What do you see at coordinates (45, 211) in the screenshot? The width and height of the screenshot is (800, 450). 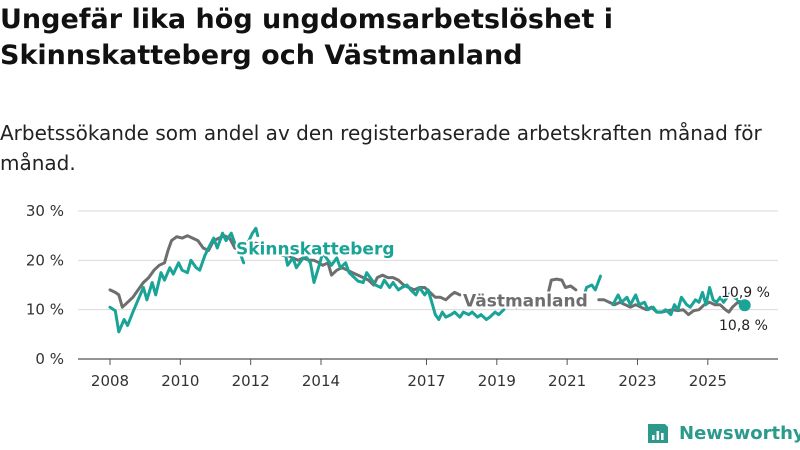 I see `y-tick-label: 30 %` at bounding box center [45, 211].